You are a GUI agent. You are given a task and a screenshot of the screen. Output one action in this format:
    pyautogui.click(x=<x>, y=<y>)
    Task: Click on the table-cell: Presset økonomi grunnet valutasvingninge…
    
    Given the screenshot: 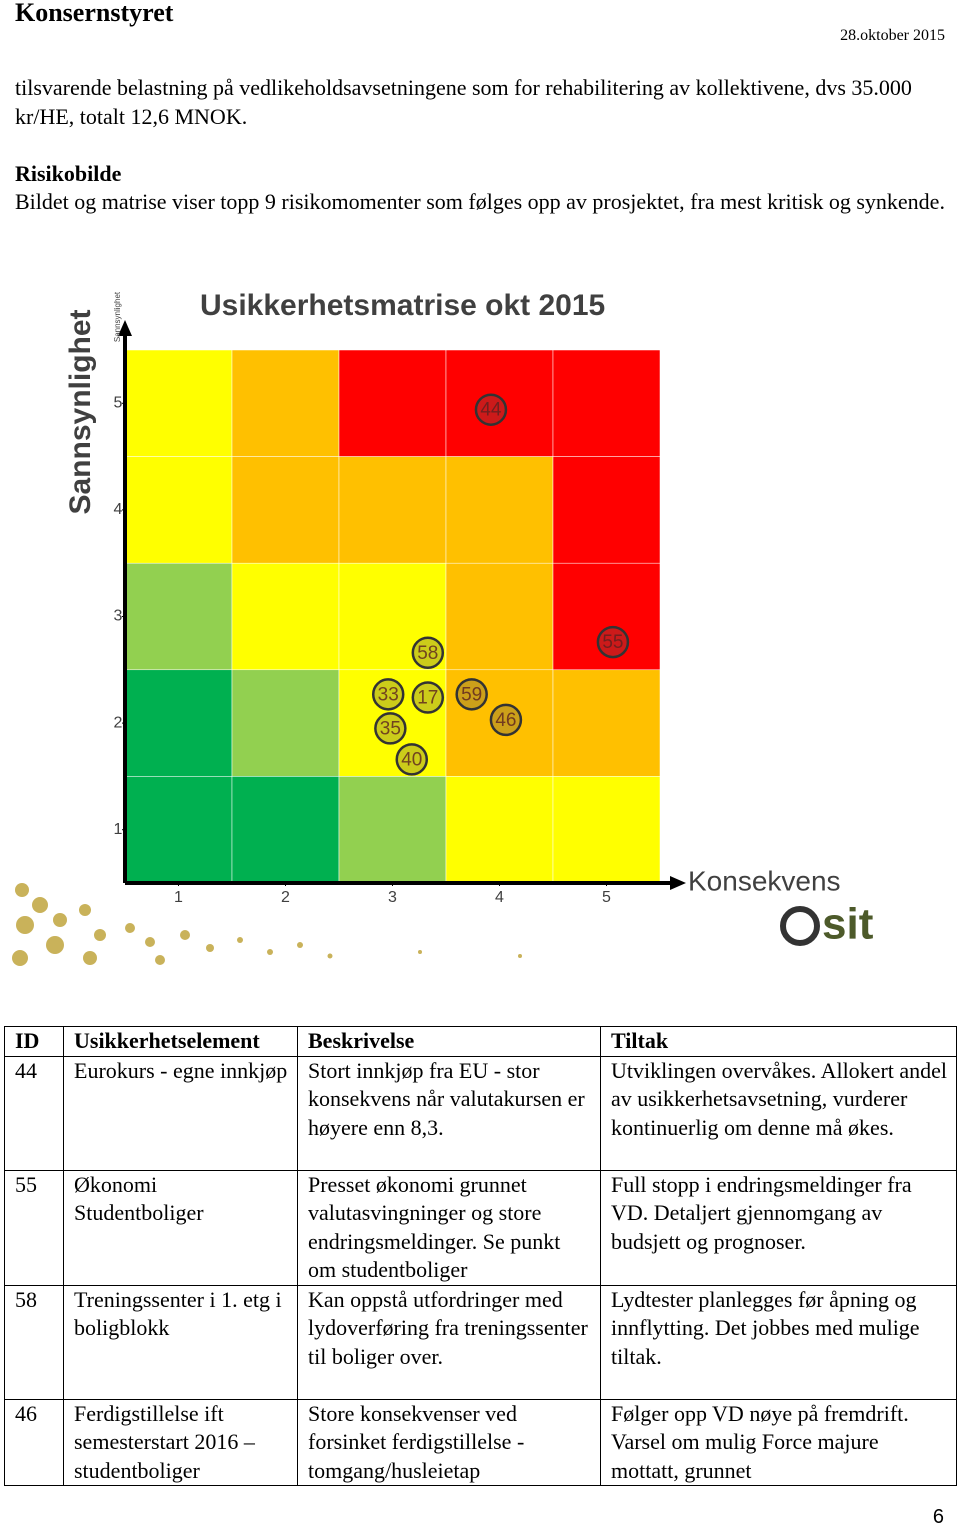 What is the action you would take?
    pyautogui.click(x=449, y=1227)
    